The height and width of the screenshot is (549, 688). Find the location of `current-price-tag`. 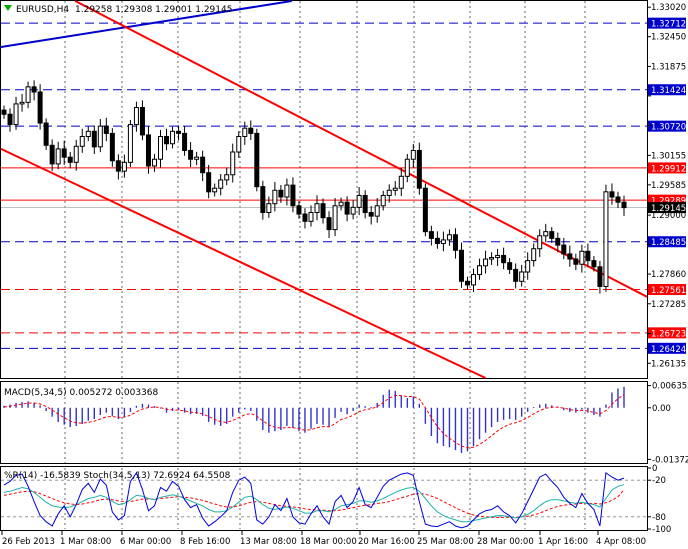

current-price-tag is located at coordinates (667, 208).